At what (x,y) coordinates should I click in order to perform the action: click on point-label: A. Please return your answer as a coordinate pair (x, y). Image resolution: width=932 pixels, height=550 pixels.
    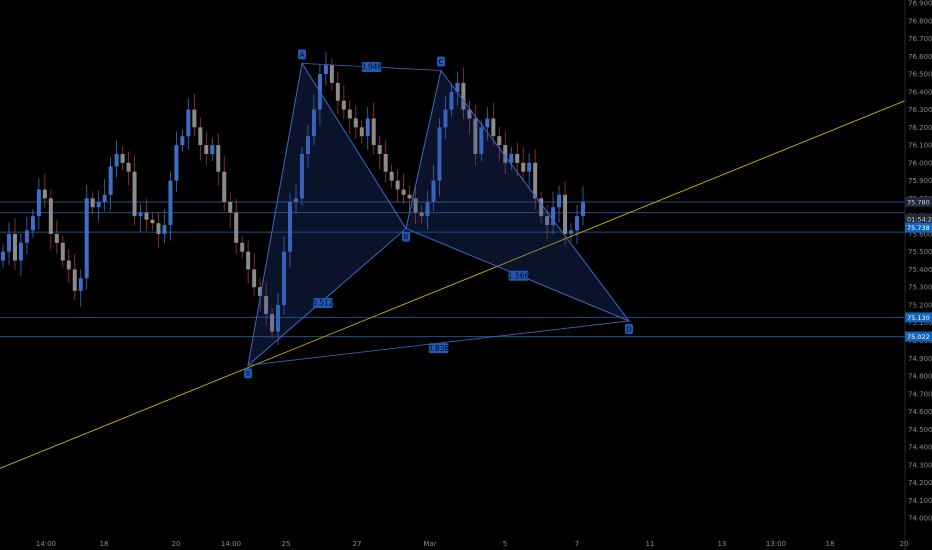
    Looking at the image, I should click on (302, 55).